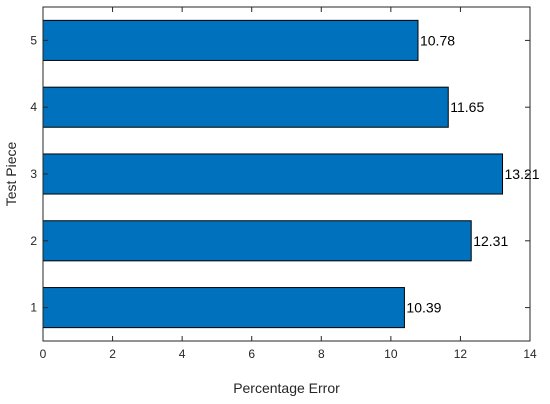 The height and width of the screenshot is (404, 550). Describe the element at coordinates (33, 174) in the screenshot. I see `y-tick-label: 3` at that location.